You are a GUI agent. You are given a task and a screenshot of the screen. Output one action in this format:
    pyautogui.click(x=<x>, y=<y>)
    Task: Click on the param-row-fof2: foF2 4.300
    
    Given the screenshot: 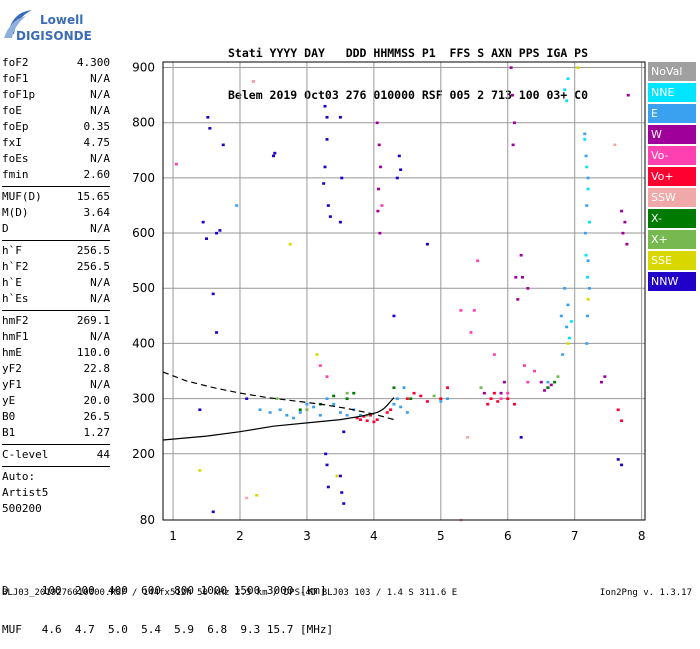 What is the action you would take?
    pyautogui.click(x=56, y=63)
    